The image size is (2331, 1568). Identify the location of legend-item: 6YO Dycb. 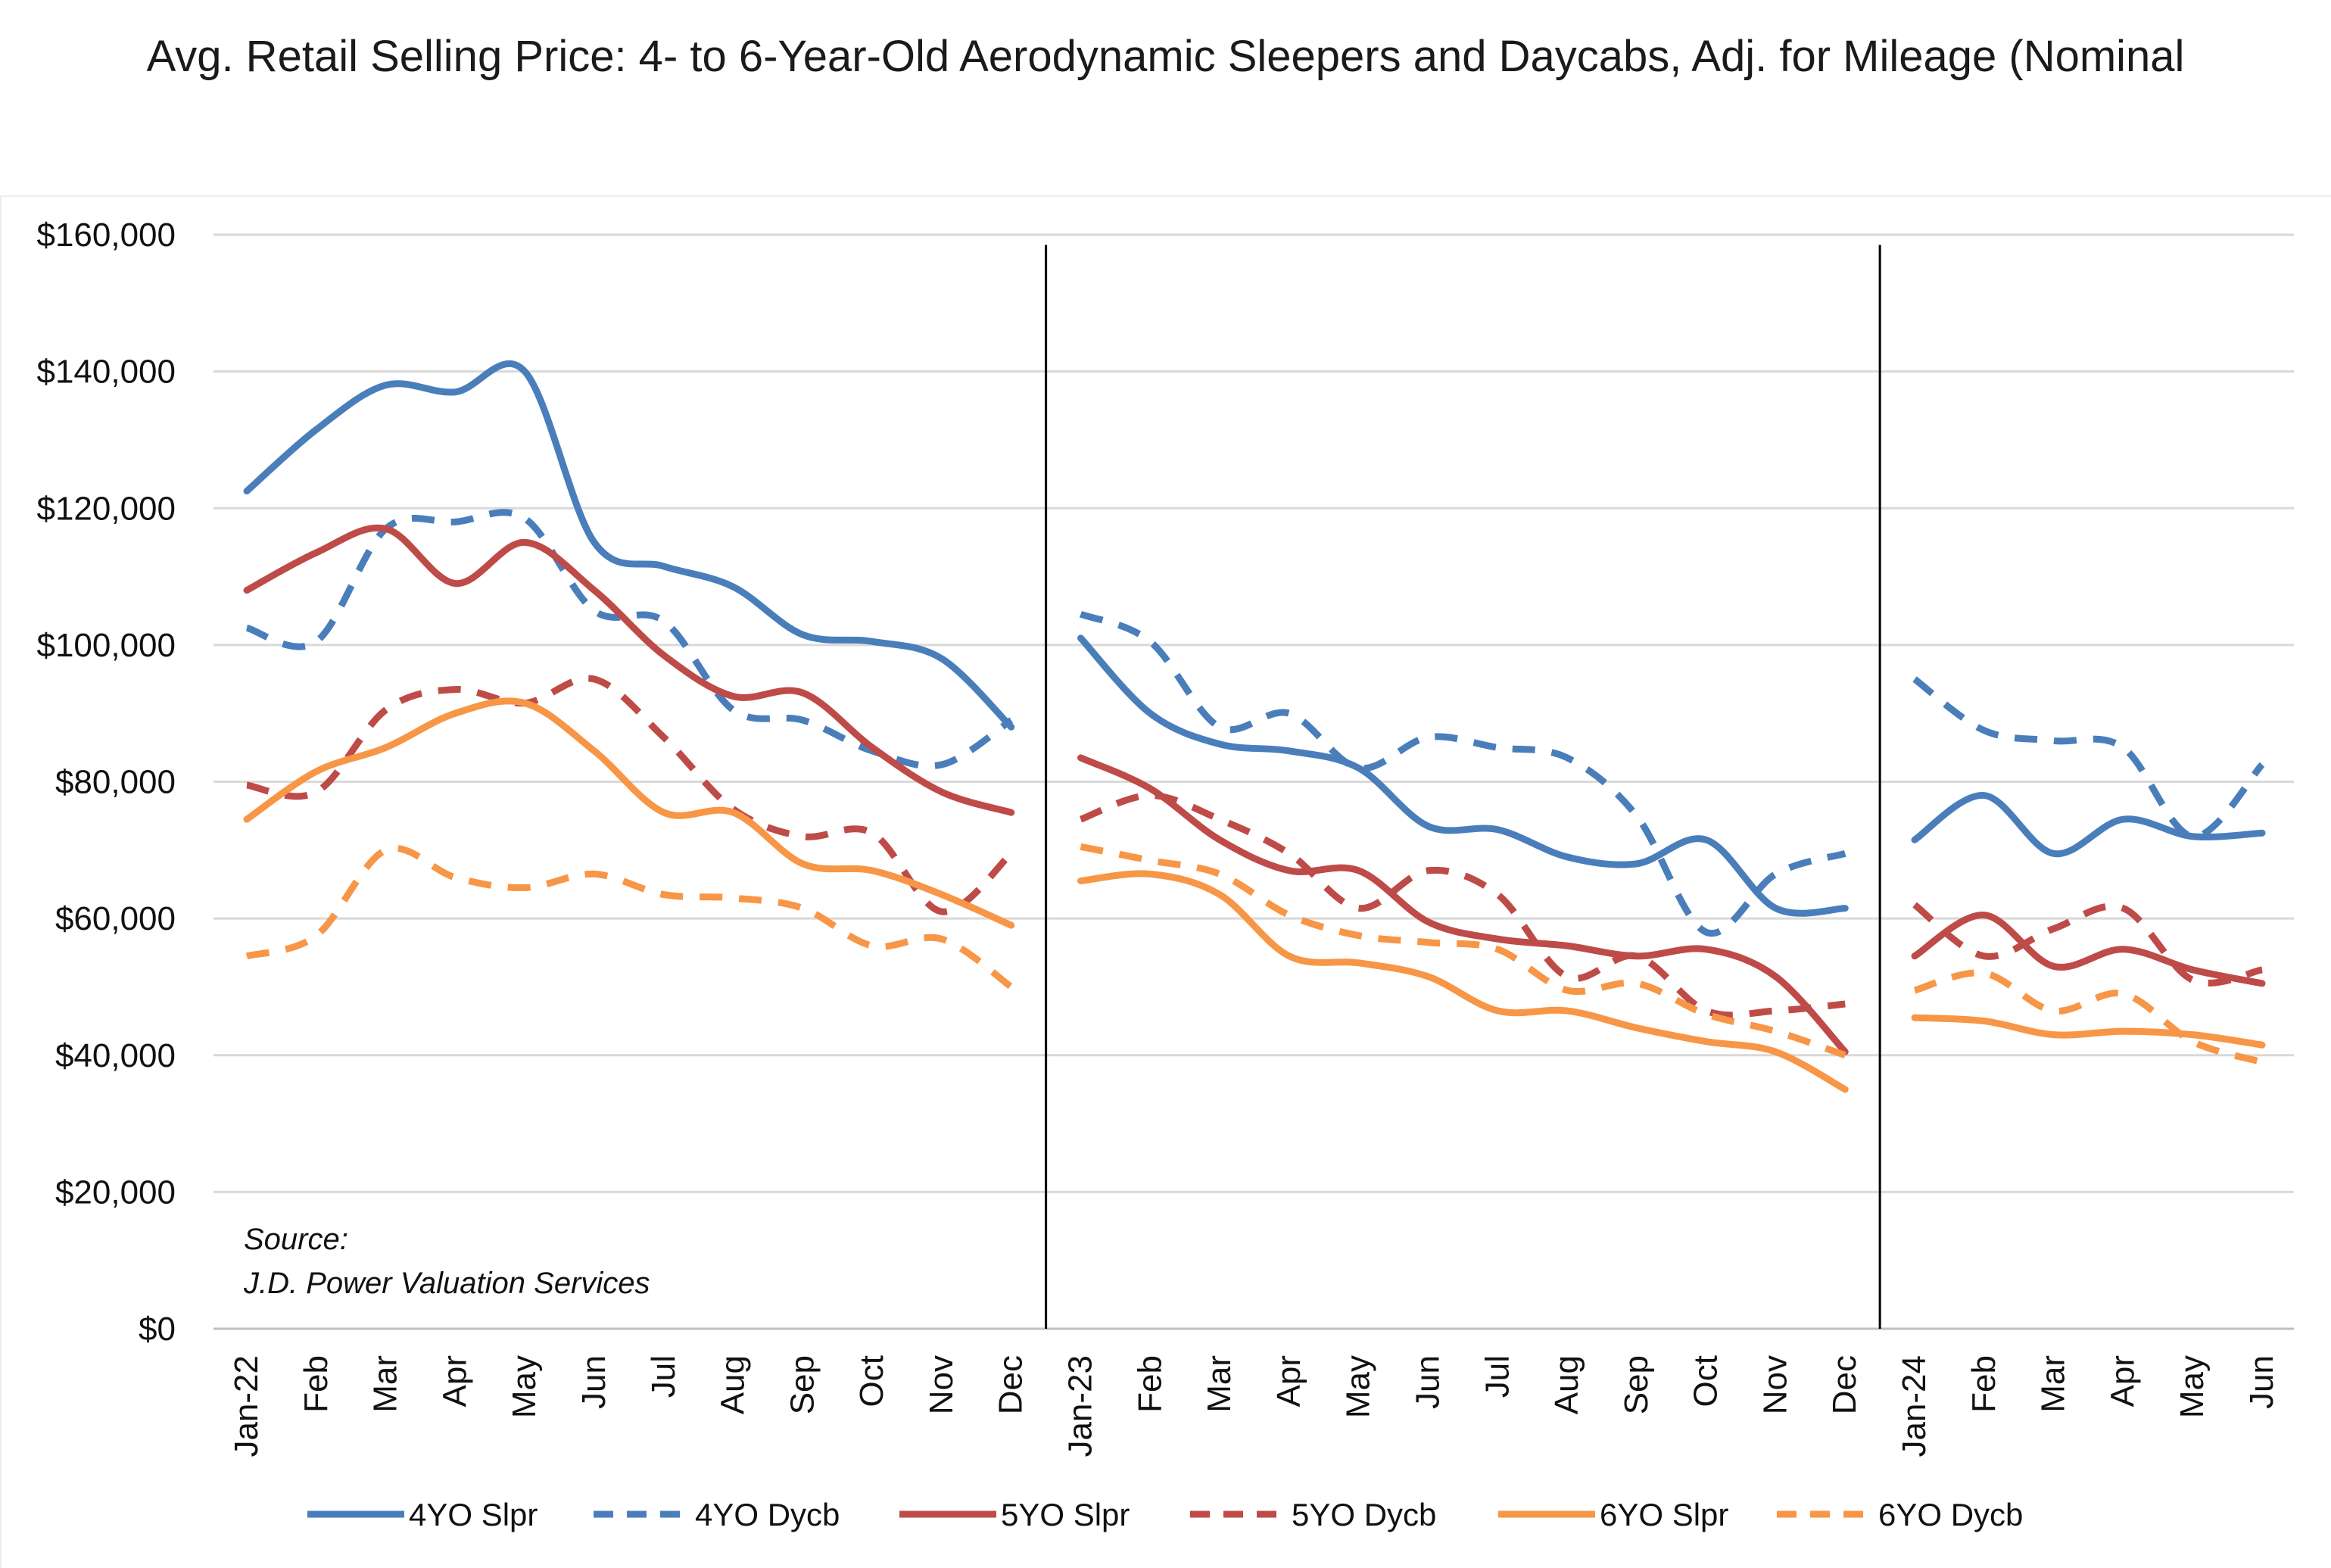
(1900, 1514).